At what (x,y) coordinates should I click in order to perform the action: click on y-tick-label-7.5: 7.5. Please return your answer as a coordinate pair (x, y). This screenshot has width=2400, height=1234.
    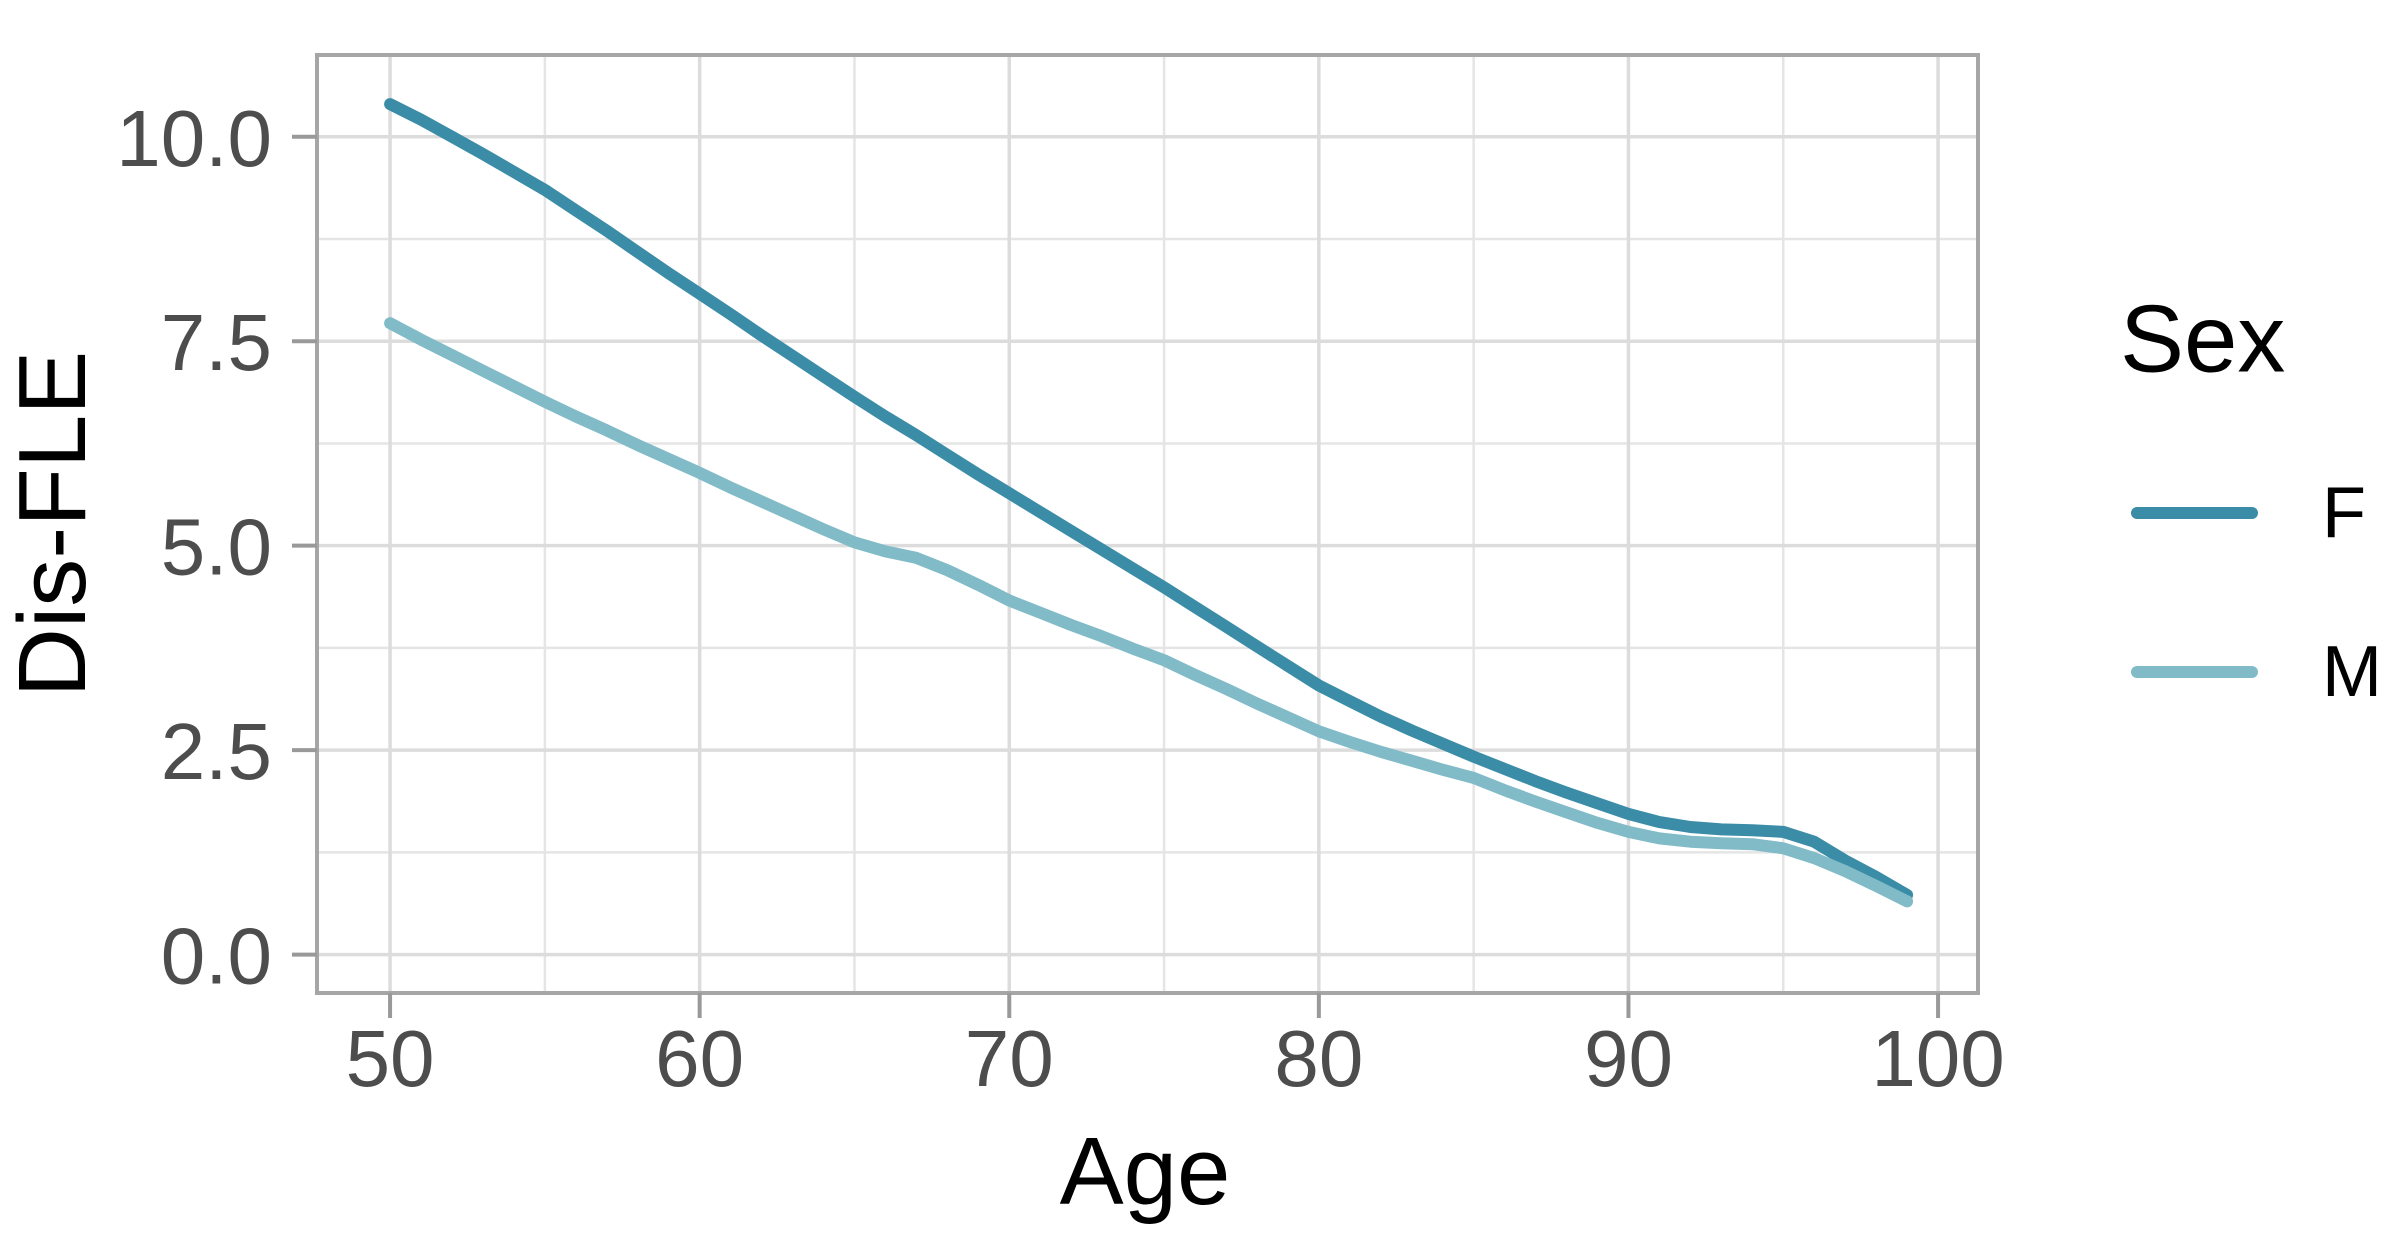
    Looking at the image, I should click on (216, 342).